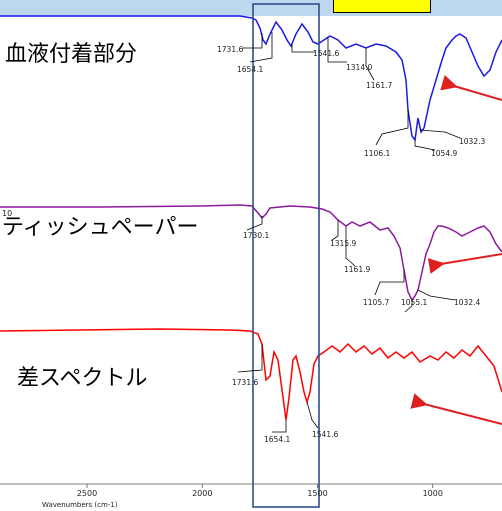 The width and height of the screenshot is (502, 511). What do you see at coordinates (71, 54) in the screenshot?
I see `blood-spectrum-label: 血液付着部分` at bounding box center [71, 54].